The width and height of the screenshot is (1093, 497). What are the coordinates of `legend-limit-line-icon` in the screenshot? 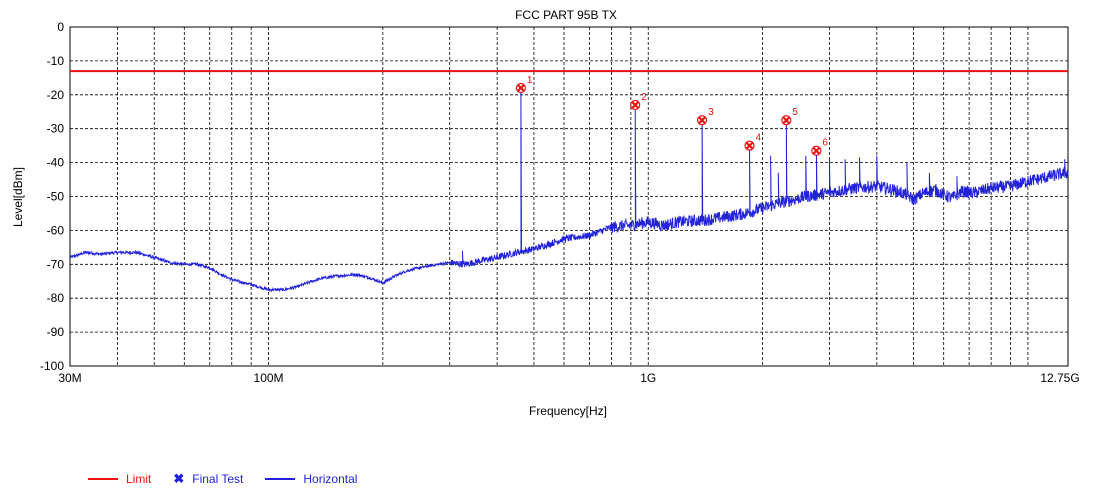 It's located at (103, 479).